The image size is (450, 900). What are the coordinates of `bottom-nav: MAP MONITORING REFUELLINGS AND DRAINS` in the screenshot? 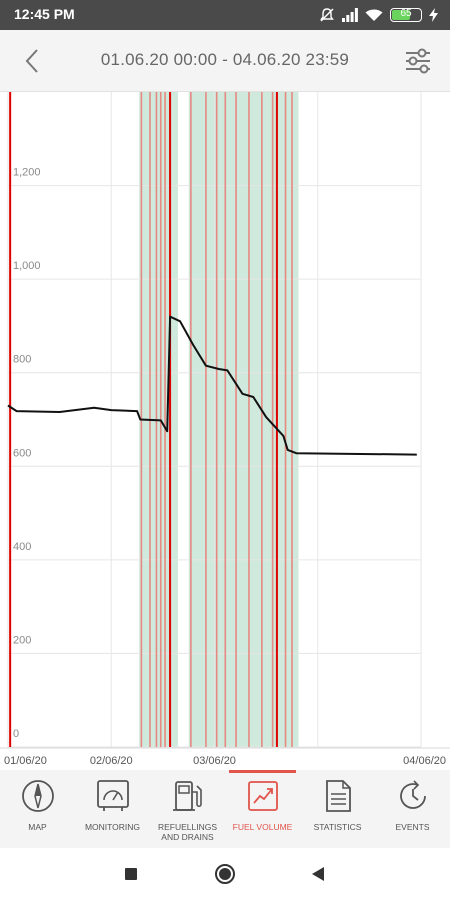 It's located at (225, 809).